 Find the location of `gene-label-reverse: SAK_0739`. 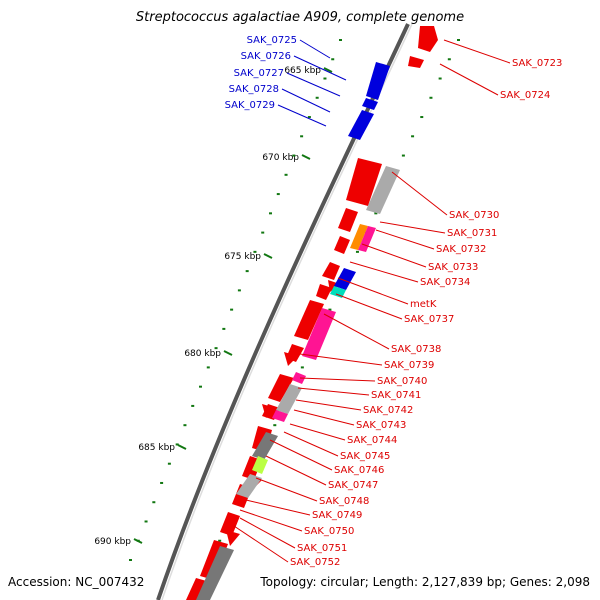

gene-label-reverse: SAK_0739 is located at coordinates (409, 365).